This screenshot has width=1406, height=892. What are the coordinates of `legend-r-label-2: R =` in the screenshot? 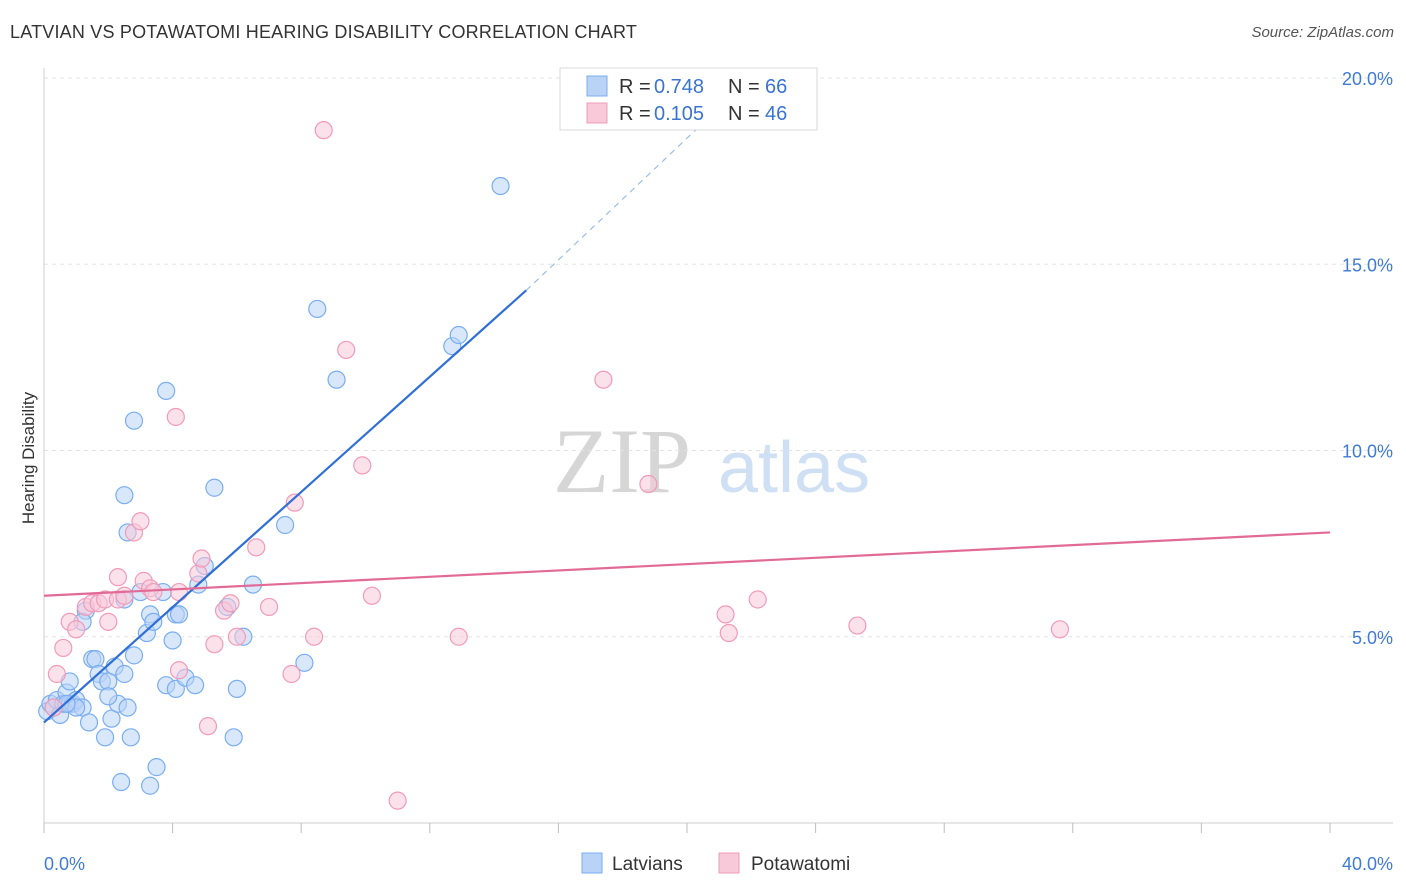 It's located at (635, 114).